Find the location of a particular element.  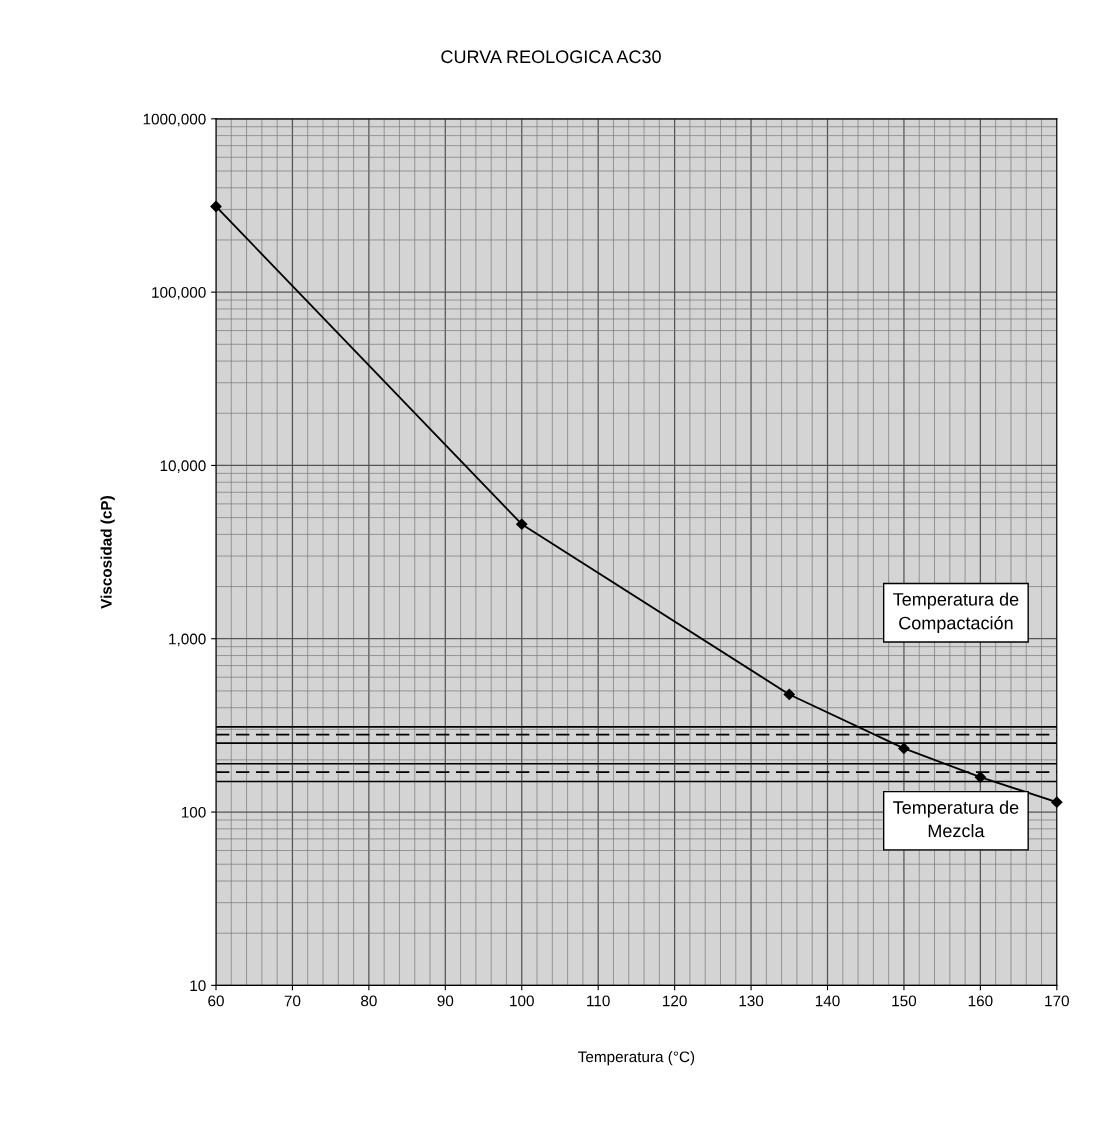

x-tick-label: 130 is located at coordinates (751, 1001).